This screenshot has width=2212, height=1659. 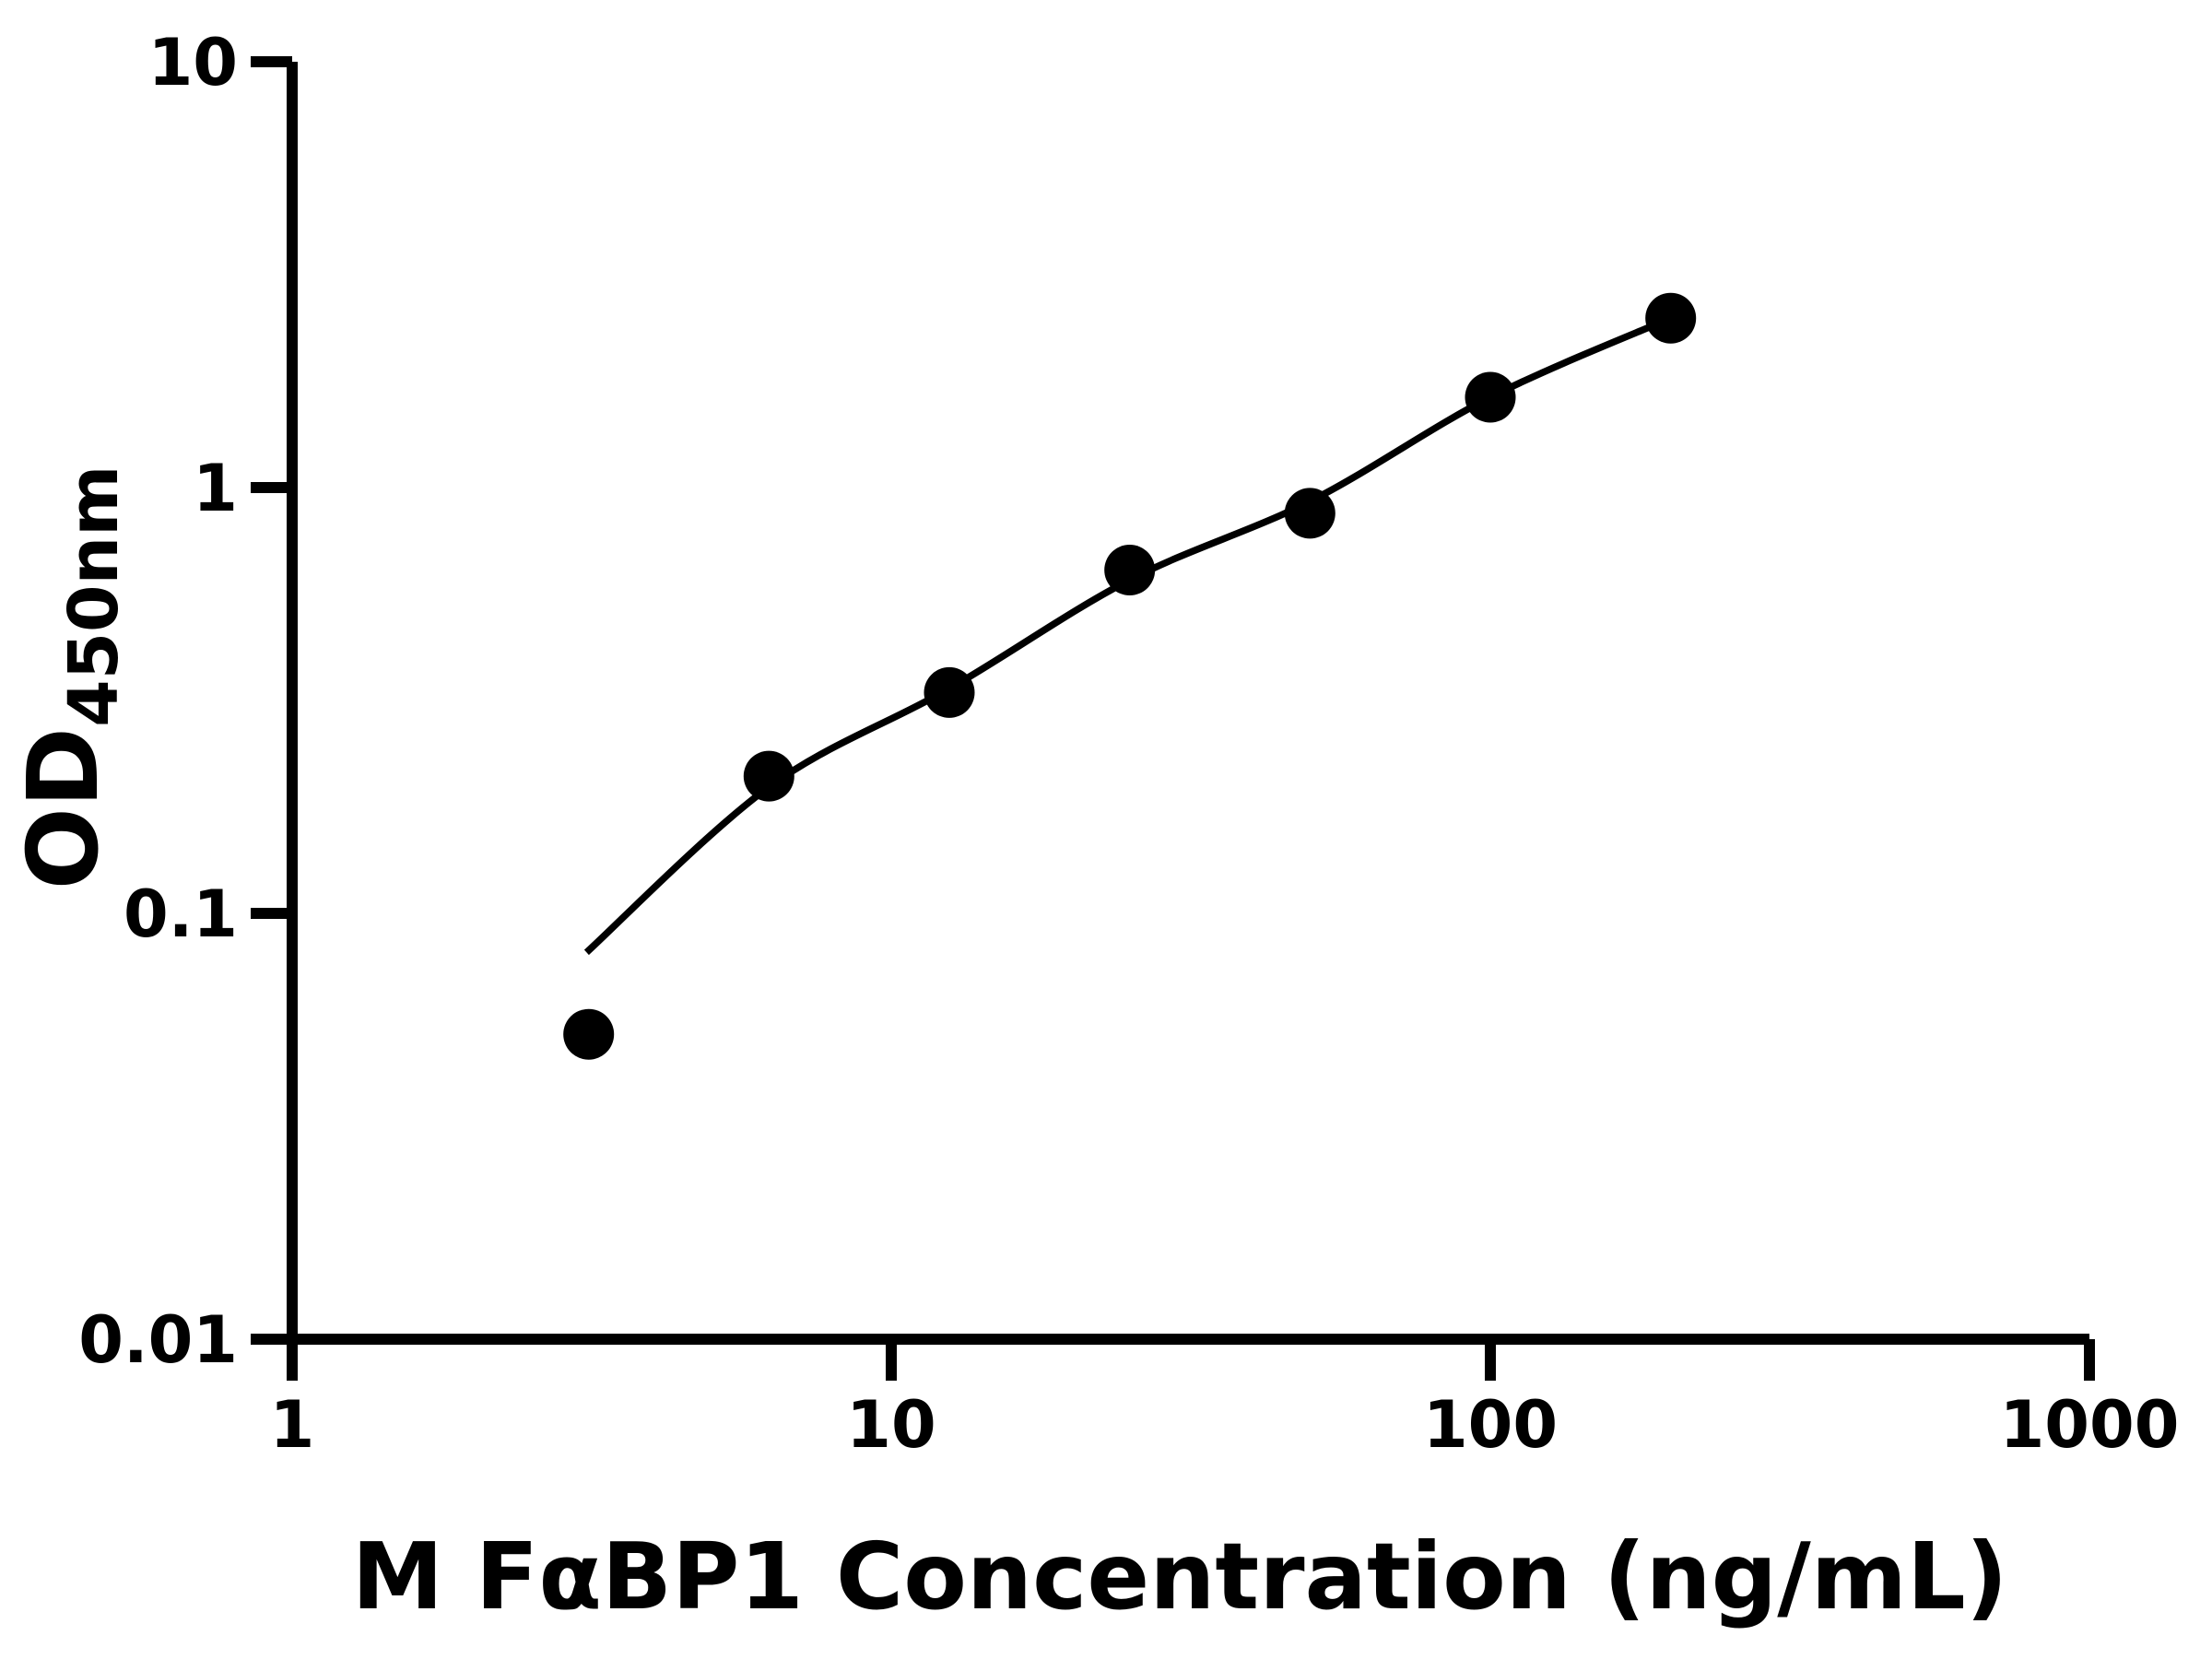 I want to click on y-axis-title: OD450nm, so click(x=70, y=677).